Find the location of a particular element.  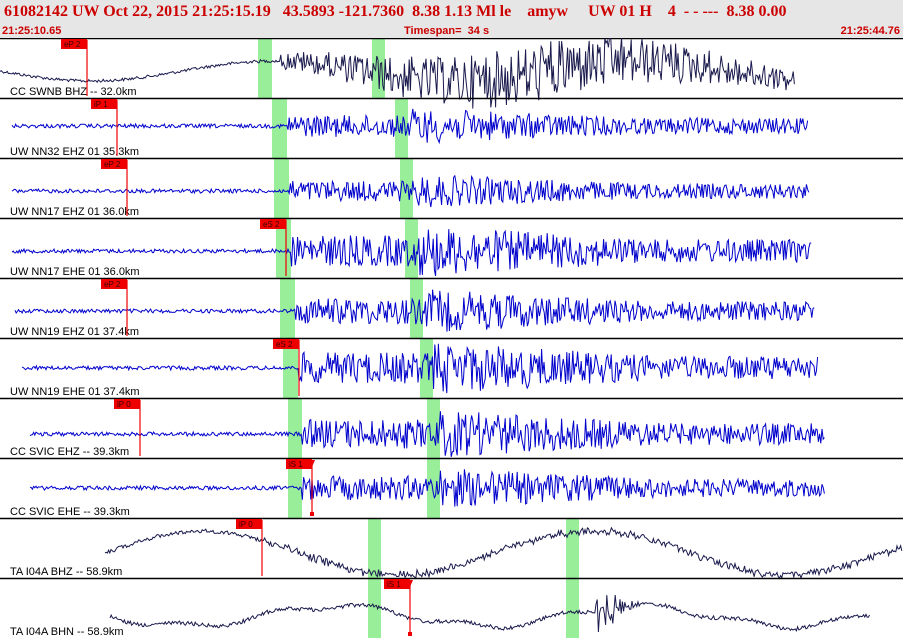

channel-panel: UW NN19 EHE 01 37.4km eS 2 is located at coordinates (451, 367).